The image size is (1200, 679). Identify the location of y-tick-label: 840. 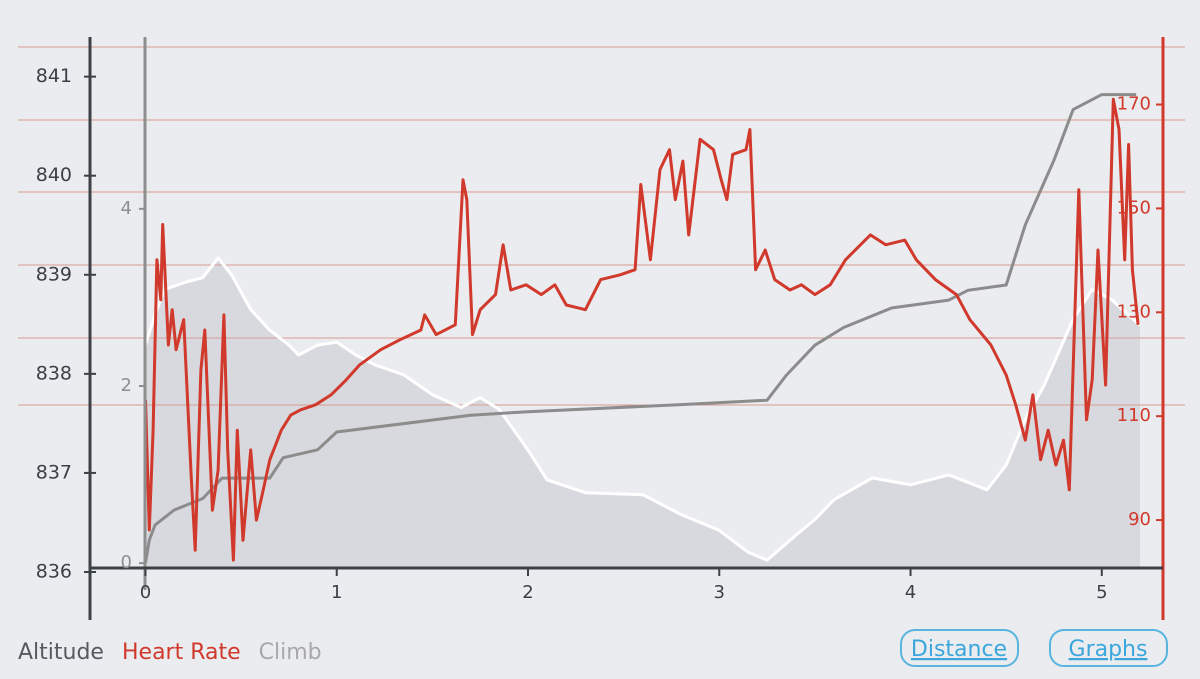
(54, 175).